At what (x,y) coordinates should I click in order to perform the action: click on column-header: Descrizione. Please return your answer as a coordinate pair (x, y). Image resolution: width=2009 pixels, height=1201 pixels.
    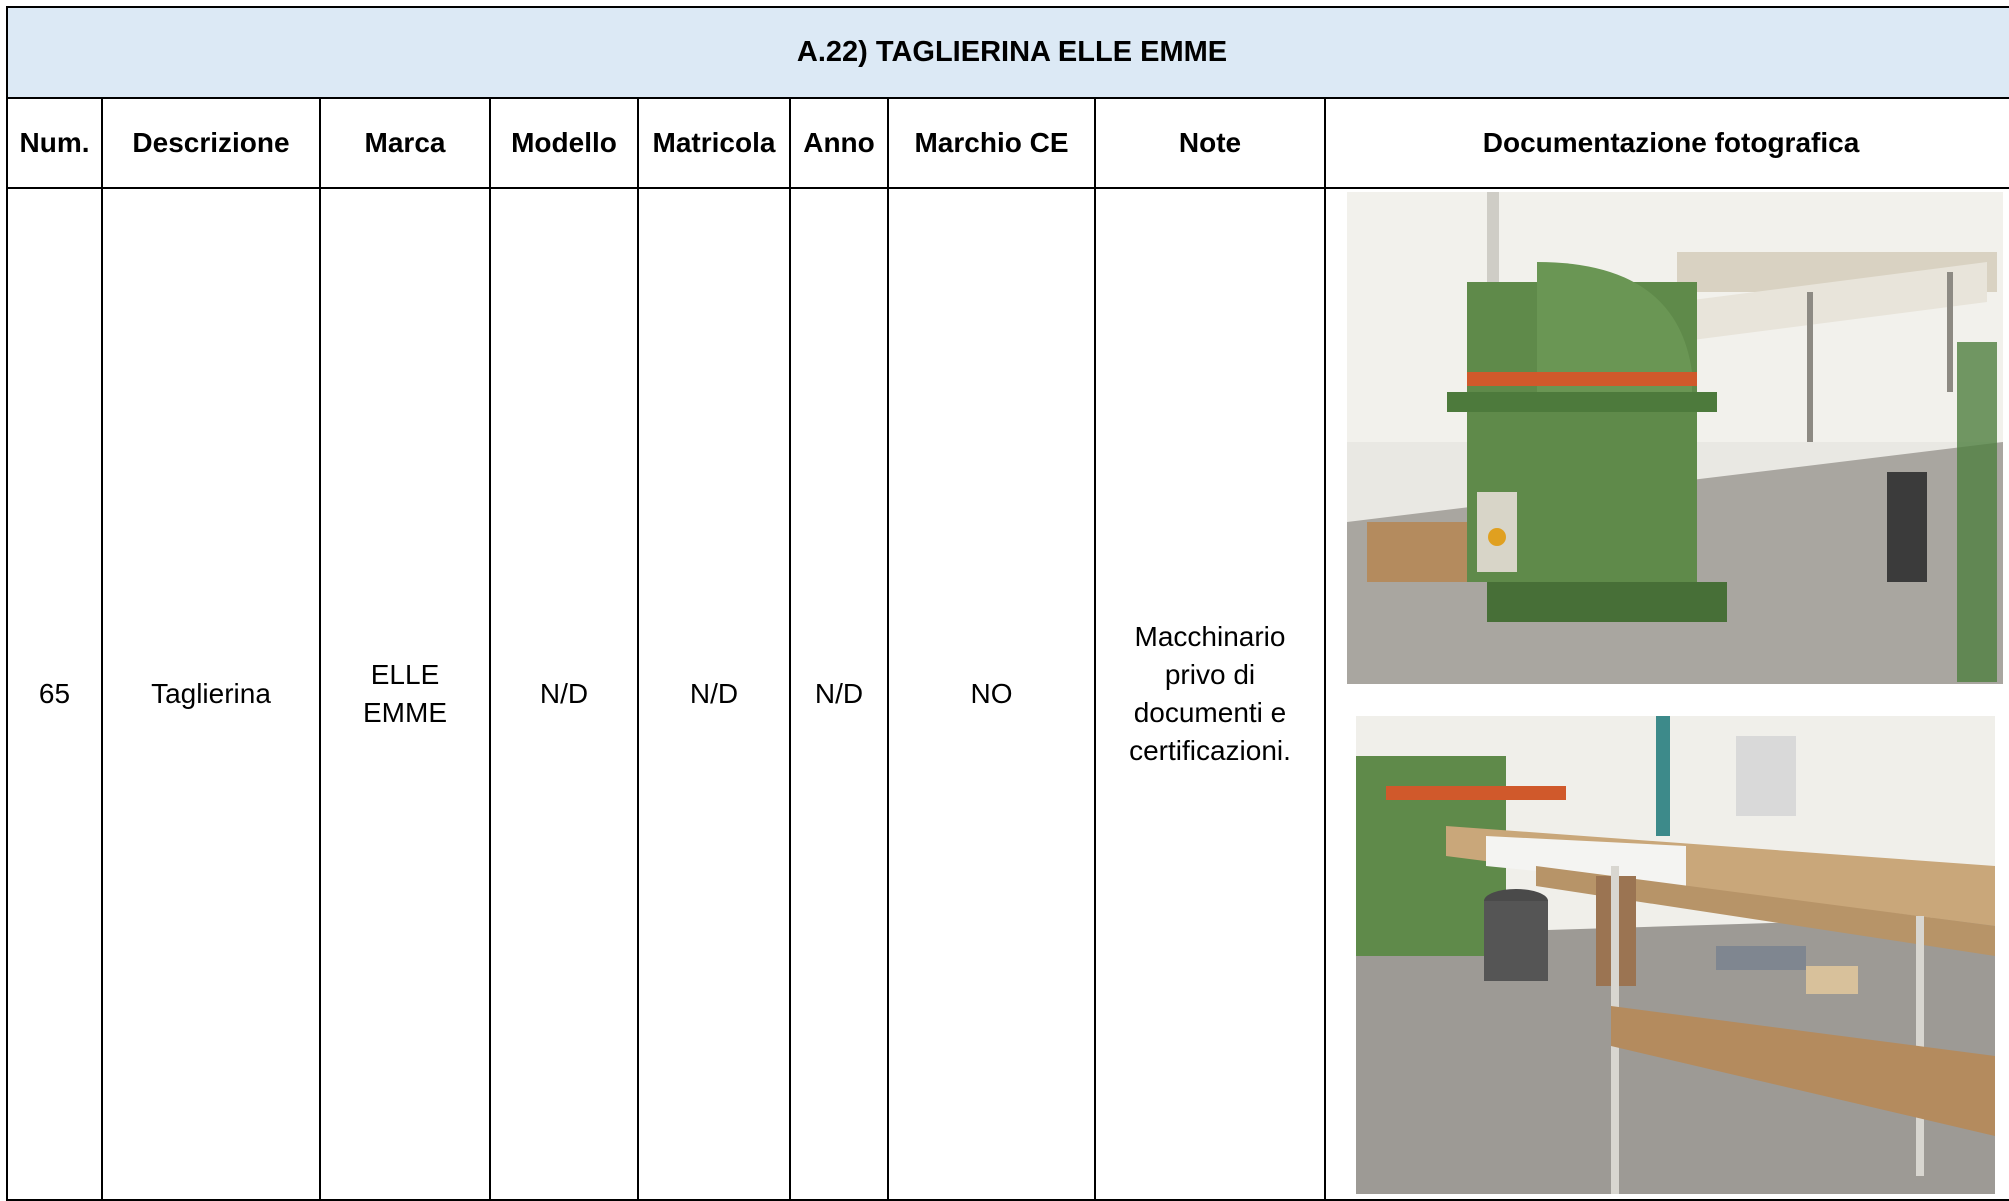
    Looking at the image, I should click on (211, 143).